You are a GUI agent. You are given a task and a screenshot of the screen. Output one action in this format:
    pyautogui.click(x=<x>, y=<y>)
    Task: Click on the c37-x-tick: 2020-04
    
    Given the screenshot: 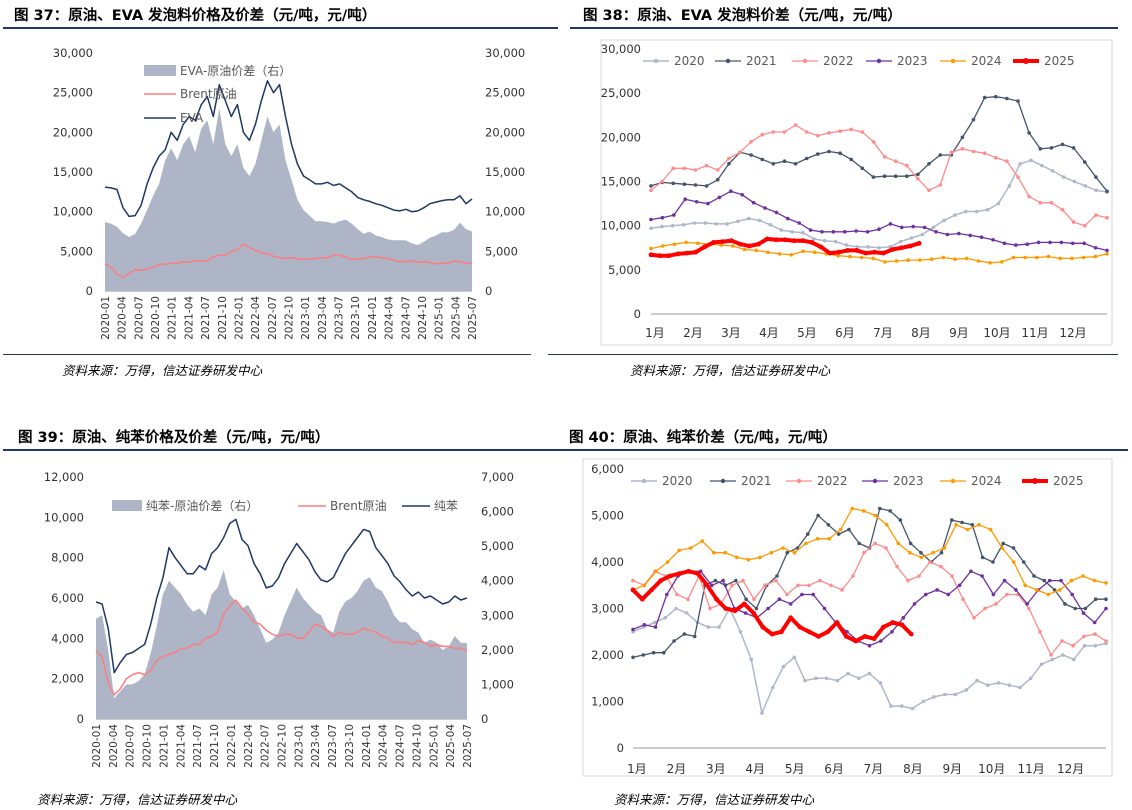 What is the action you would take?
    pyautogui.click(x=123, y=318)
    